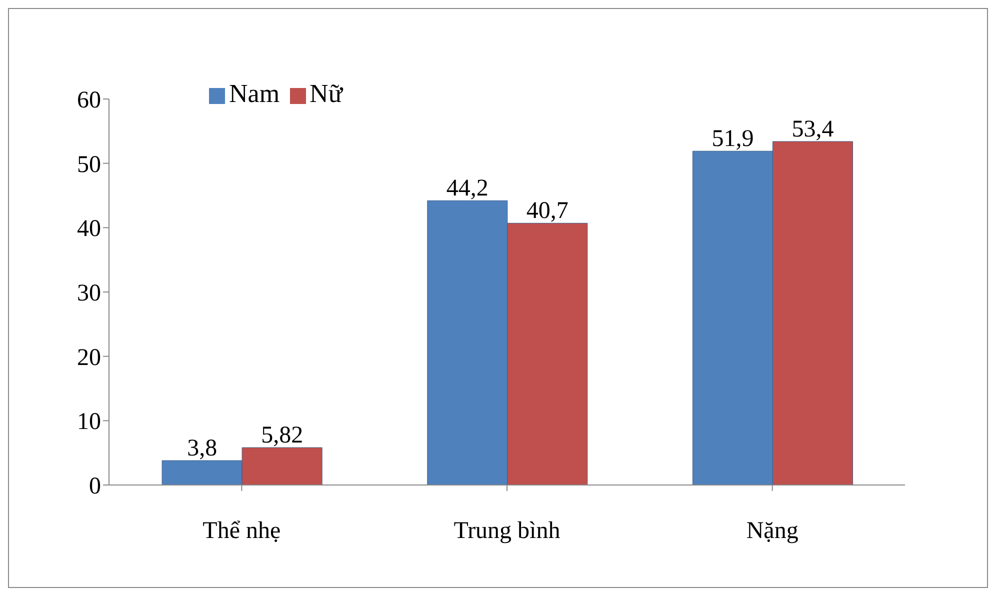 The height and width of the screenshot is (600, 1000). I want to click on data-label: 53,4, so click(813, 129).